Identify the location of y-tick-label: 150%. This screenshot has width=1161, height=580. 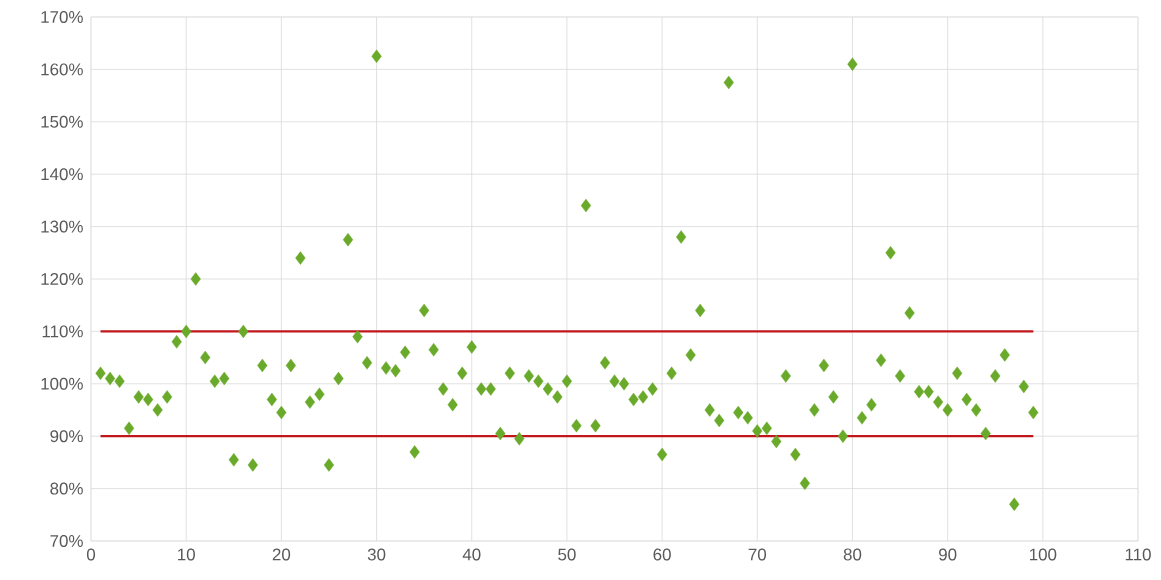
(62, 121).